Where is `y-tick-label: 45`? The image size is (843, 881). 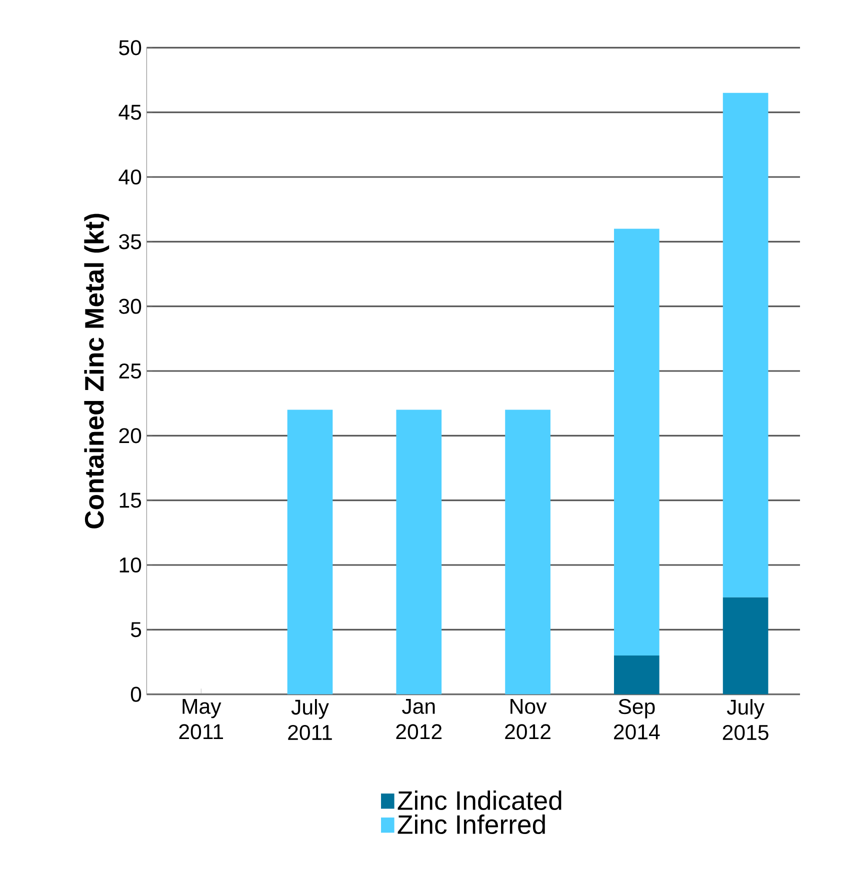 y-tick-label: 45 is located at coordinates (130, 112).